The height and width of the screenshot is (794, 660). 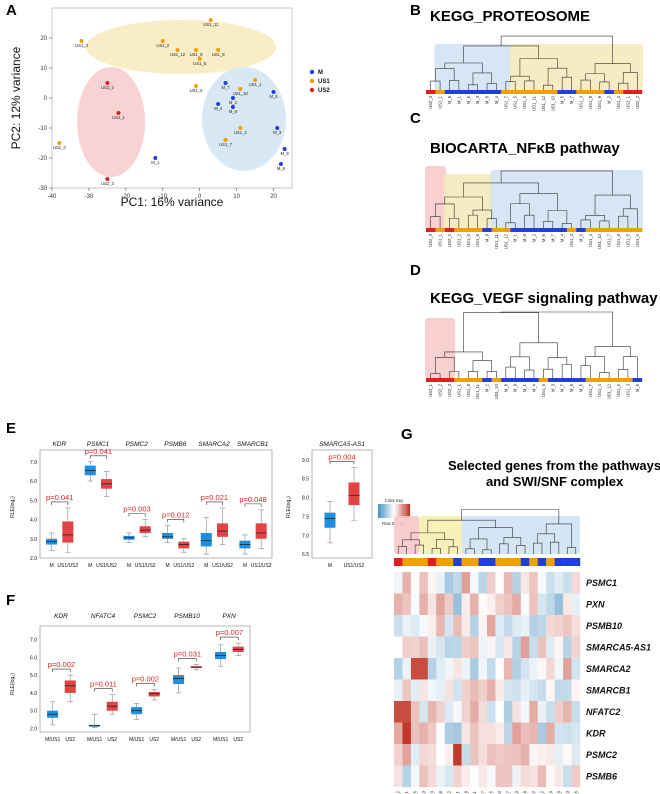 I want to click on heatmap-column-label: M_3, so click(x=567, y=792).